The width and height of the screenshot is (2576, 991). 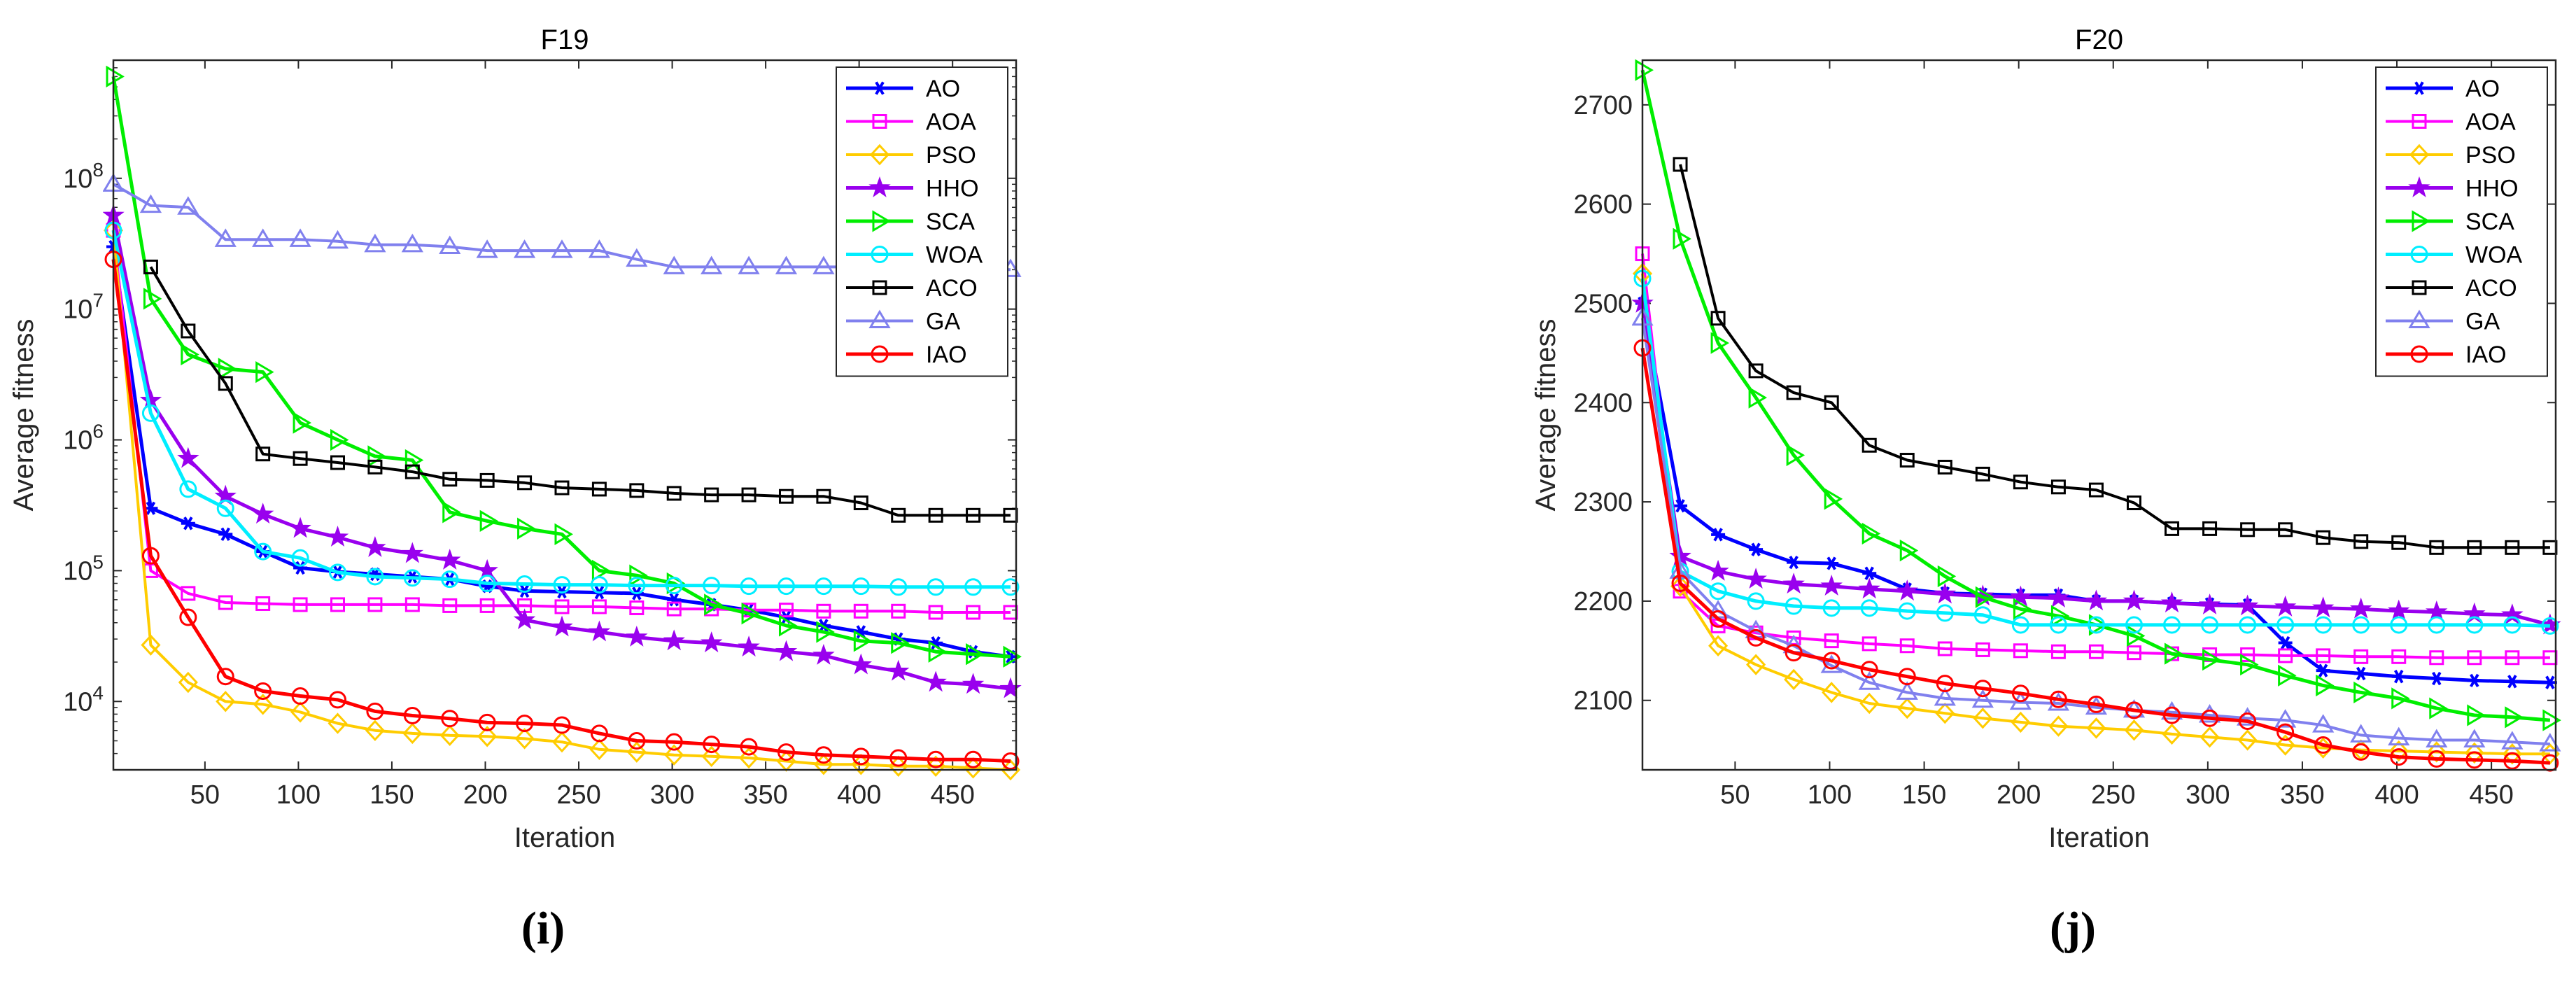 I want to click on y-tick-base: 10, so click(x=77, y=179).